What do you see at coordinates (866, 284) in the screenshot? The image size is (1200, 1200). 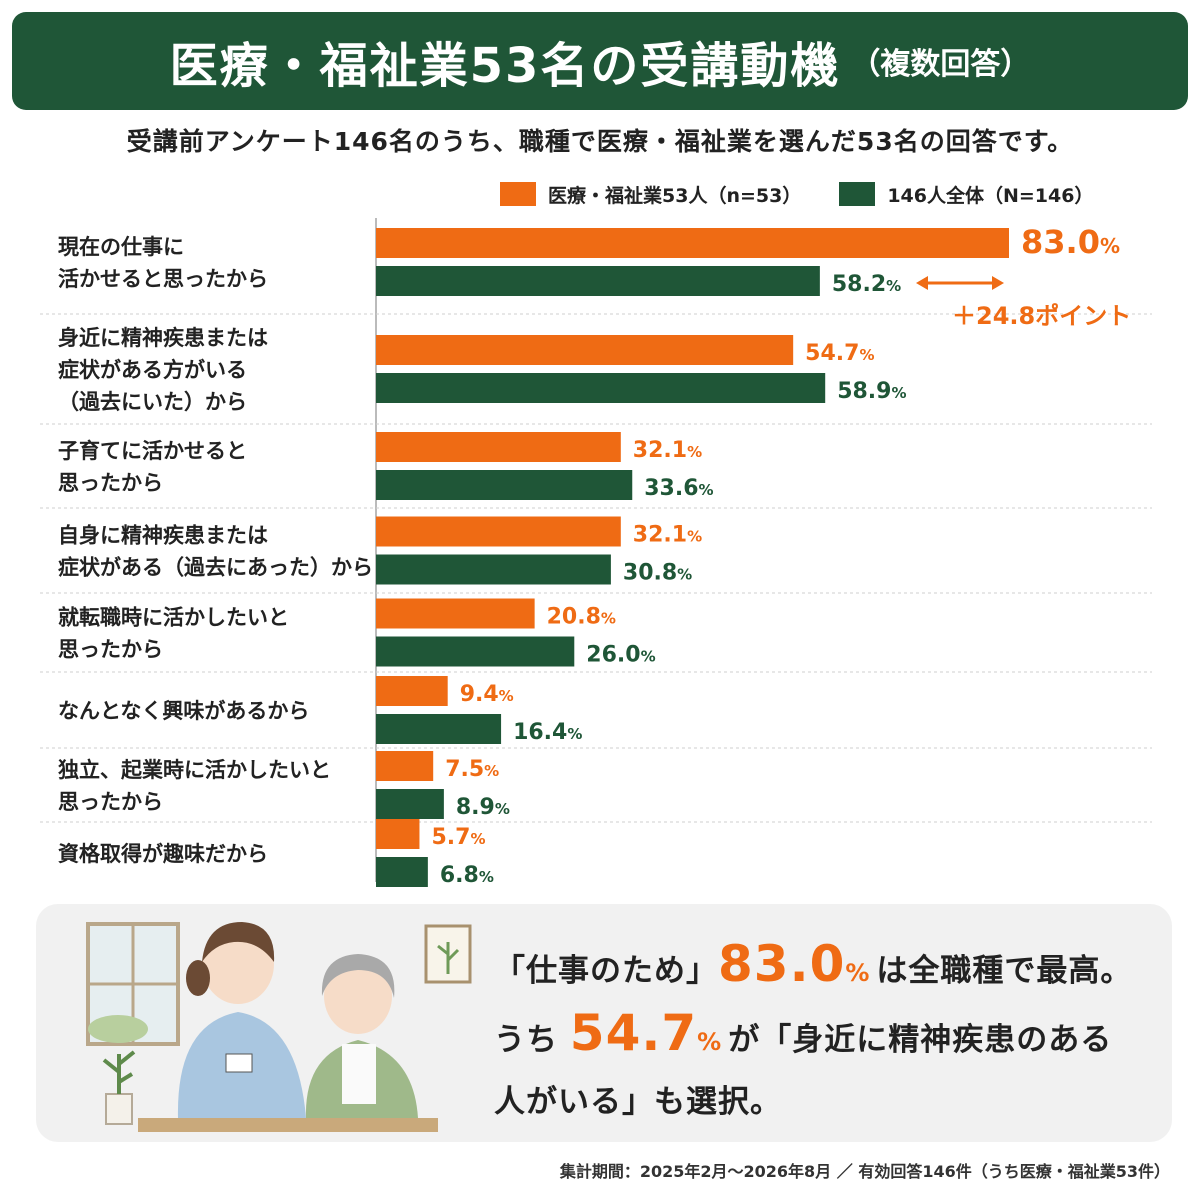 I see `data-label: 58.2%` at bounding box center [866, 284].